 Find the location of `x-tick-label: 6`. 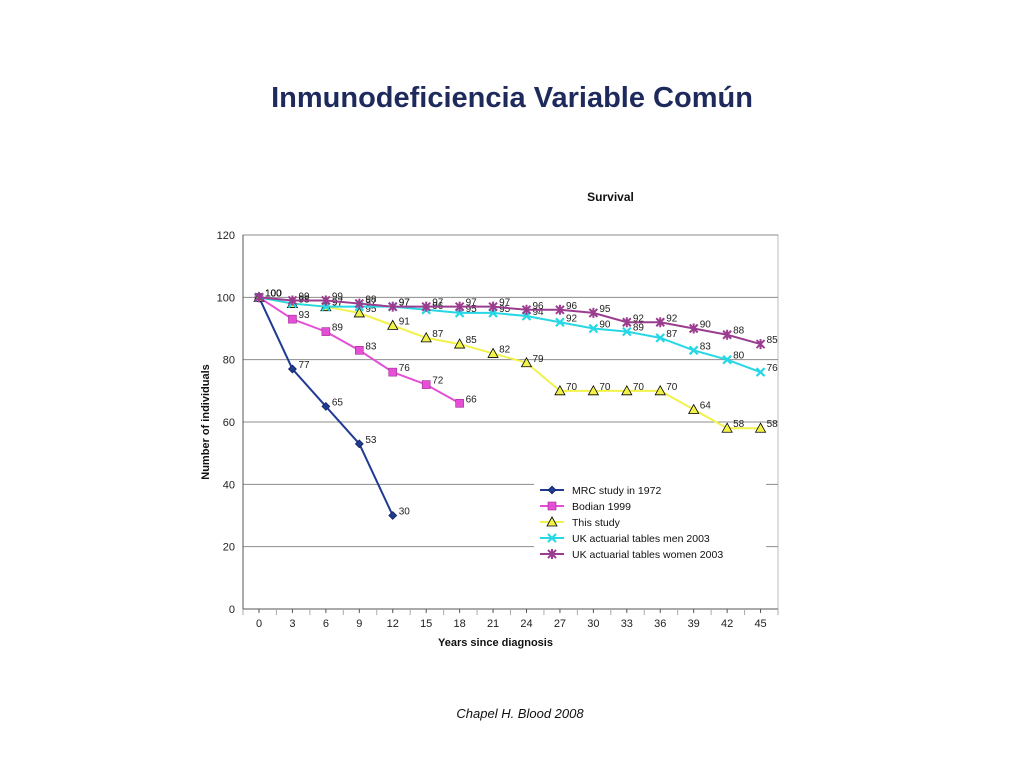

x-tick-label: 6 is located at coordinates (326, 624).